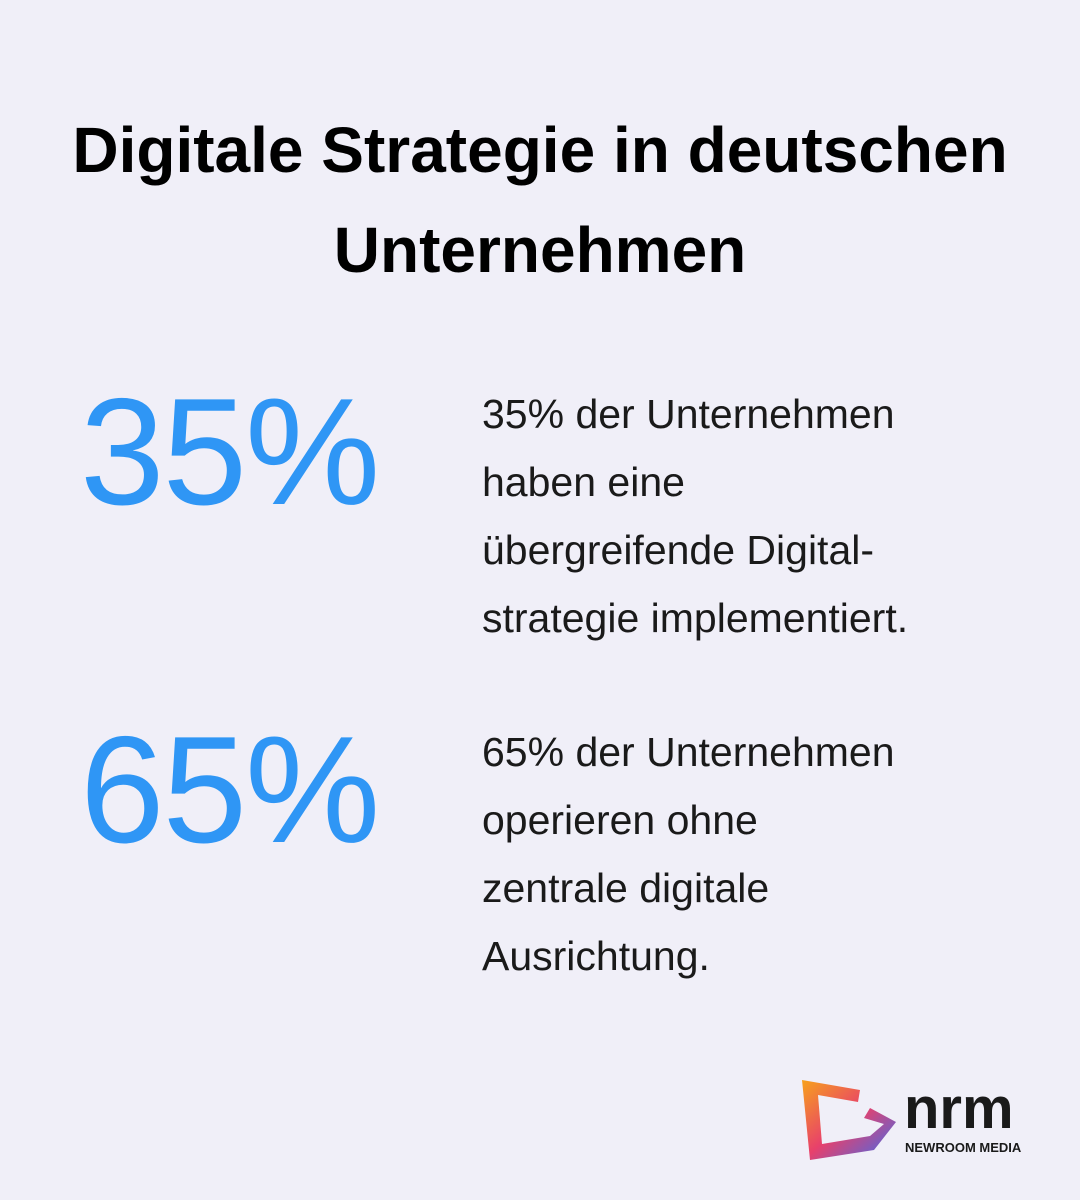 The width and height of the screenshot is (1080, 1200). What do you see at coordinates (230, 790) in the screenshot?
I see `stat-number: 65%` at bounding box center [230, 790].